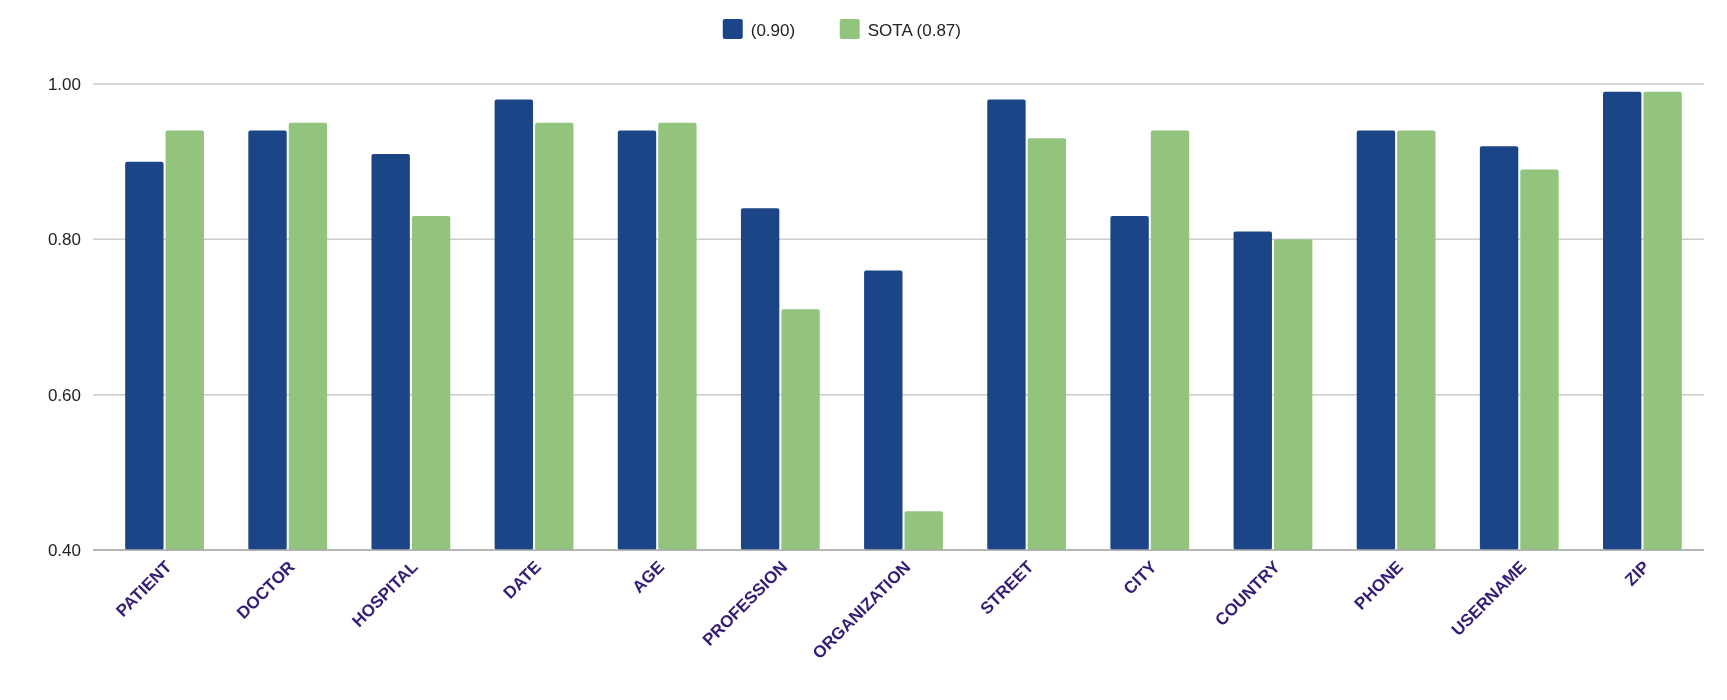  What do you see at coordinates (64, 240) in the screenshot?
I see `y-tick-label: 0.80` at bounding box center [64, 240].